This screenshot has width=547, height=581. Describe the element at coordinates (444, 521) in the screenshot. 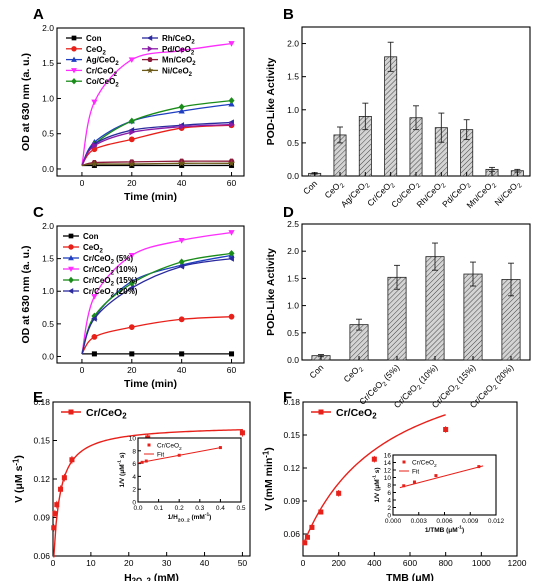

I see `inset-x-tick-label: 0.006` at that location.